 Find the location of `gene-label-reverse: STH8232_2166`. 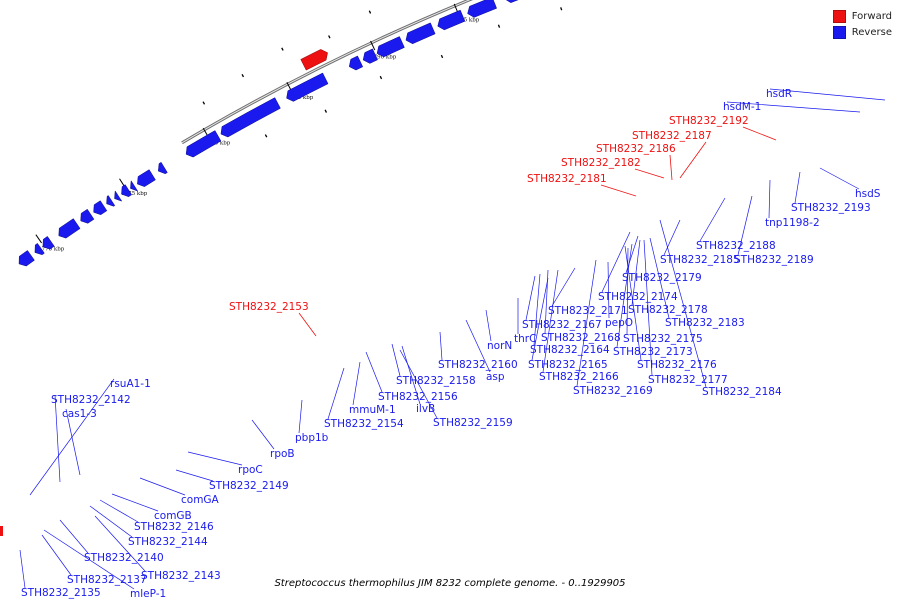

gene-label-reverse: STH8232_2166 is located at coordinates (579, 377).